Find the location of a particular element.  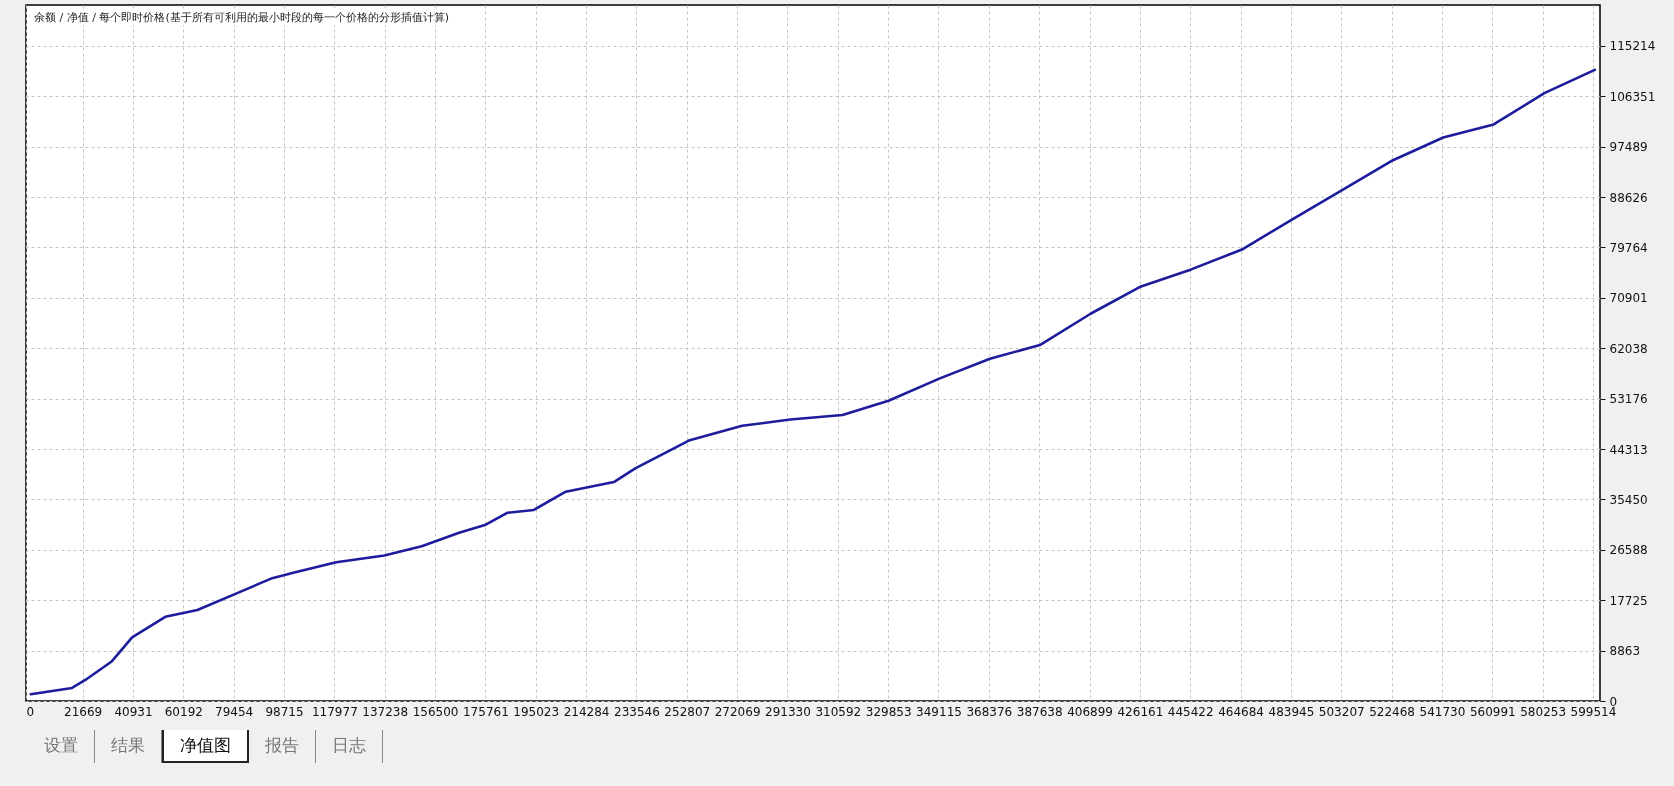

y-tick-label: 35450 is located at coordinates (1628, 499).